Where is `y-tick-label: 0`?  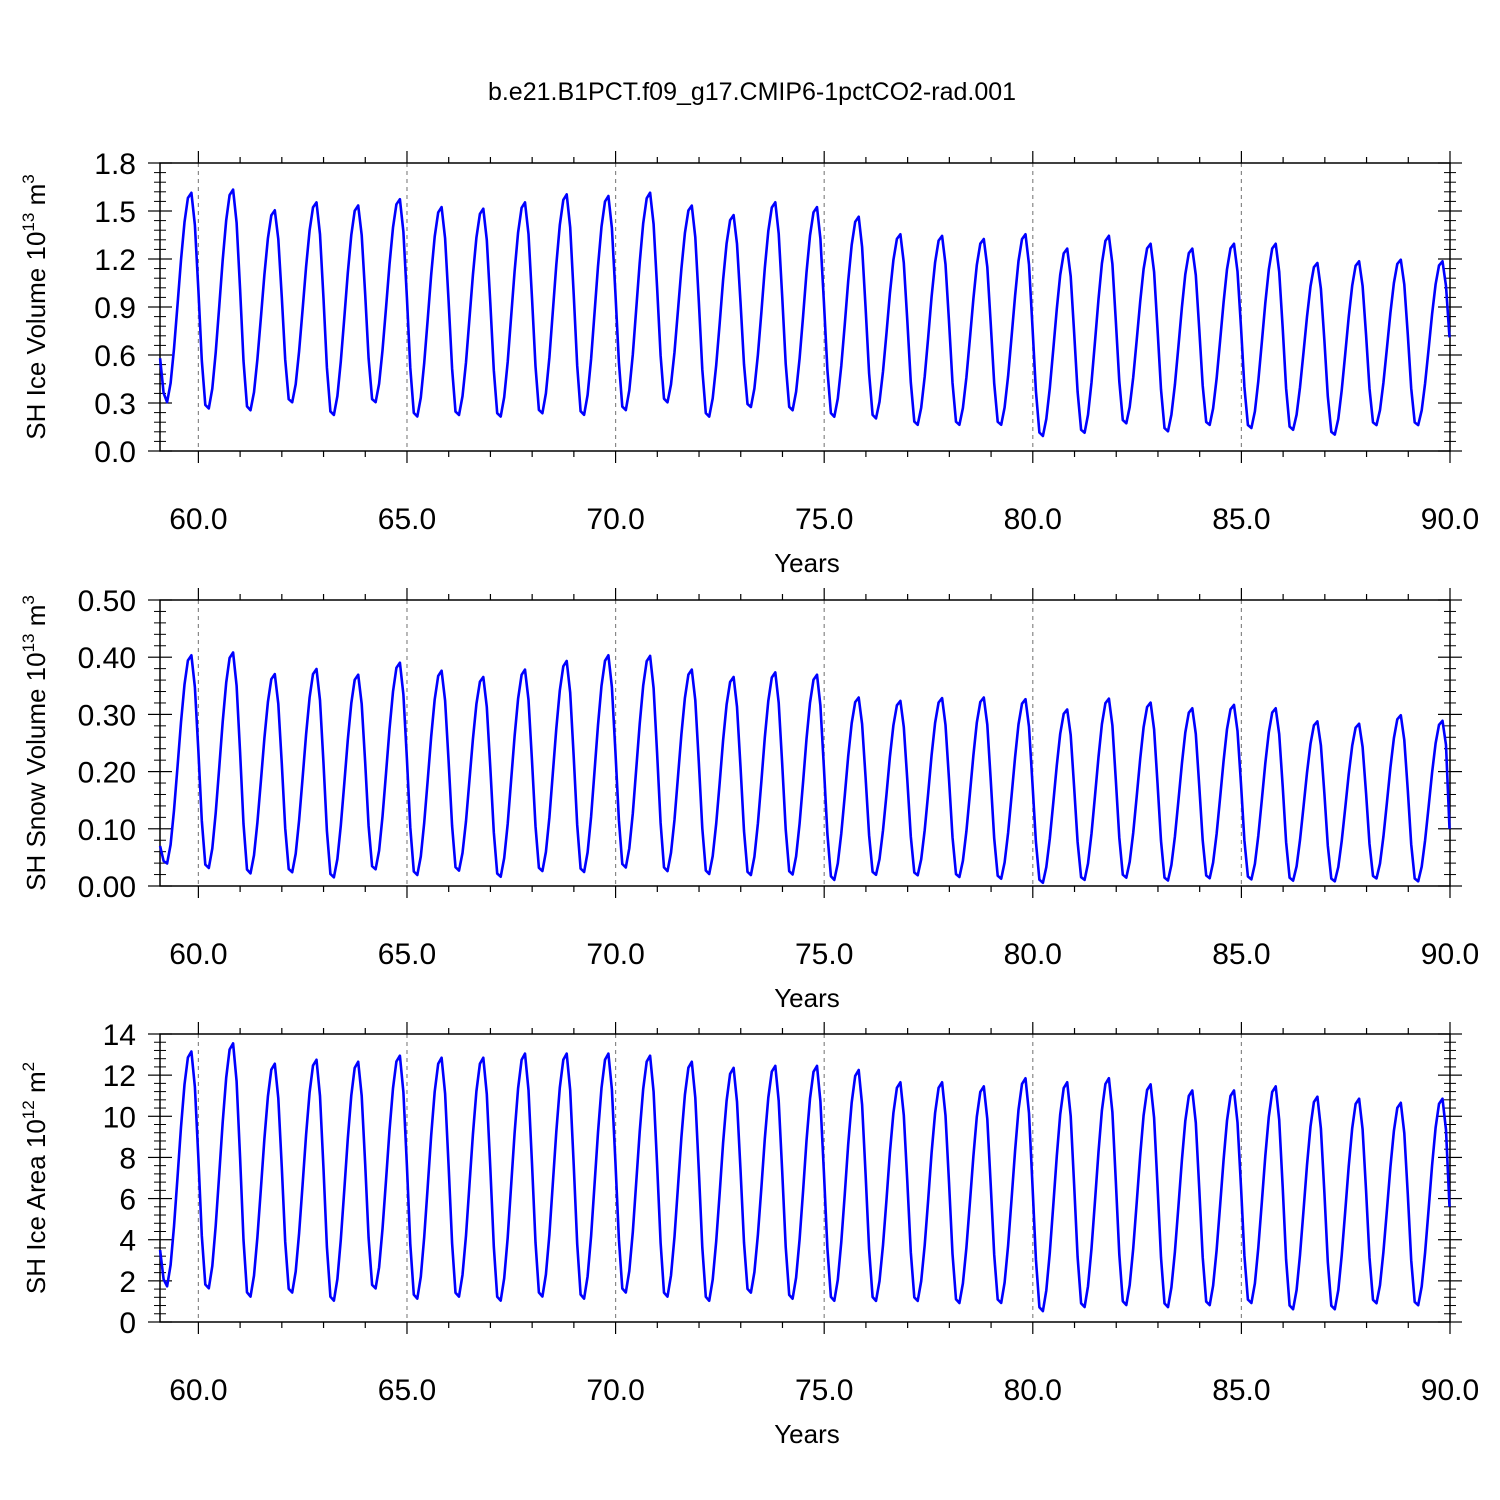
y-tick-label: 0 is located at coordinates (127, 1323).